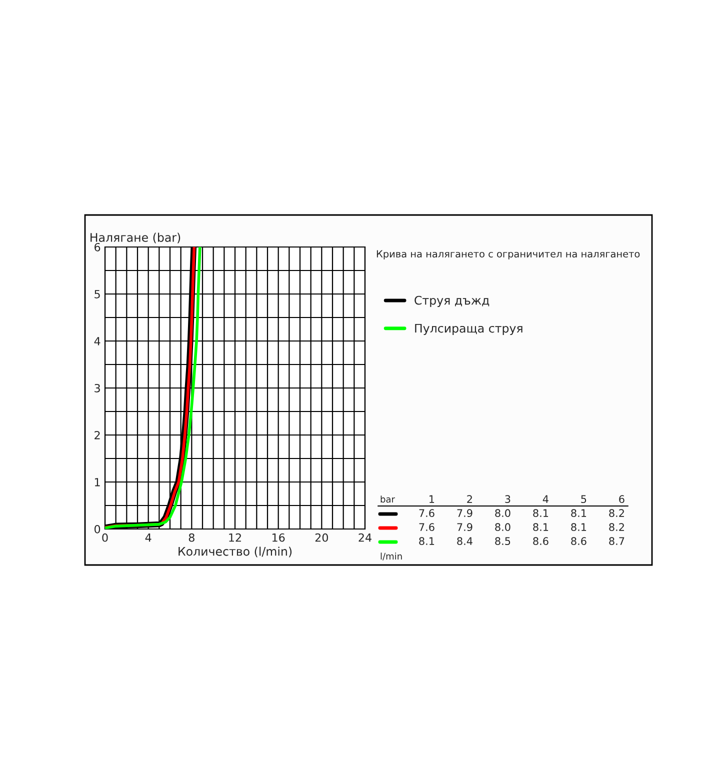 Image resolution: width=720 pixels, height=780 pixels. What do you see at coordinates (105, 537) in the screenshot?
I see `x-tick-label: 0` at bounding box center [105, 537].